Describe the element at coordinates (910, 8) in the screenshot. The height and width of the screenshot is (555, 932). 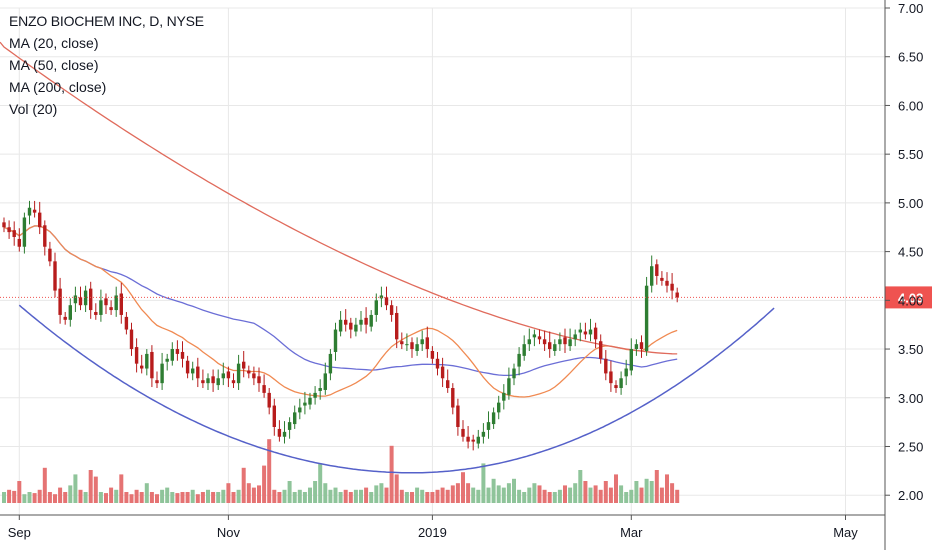
I see `y-tick-label: 7.00` at that location.